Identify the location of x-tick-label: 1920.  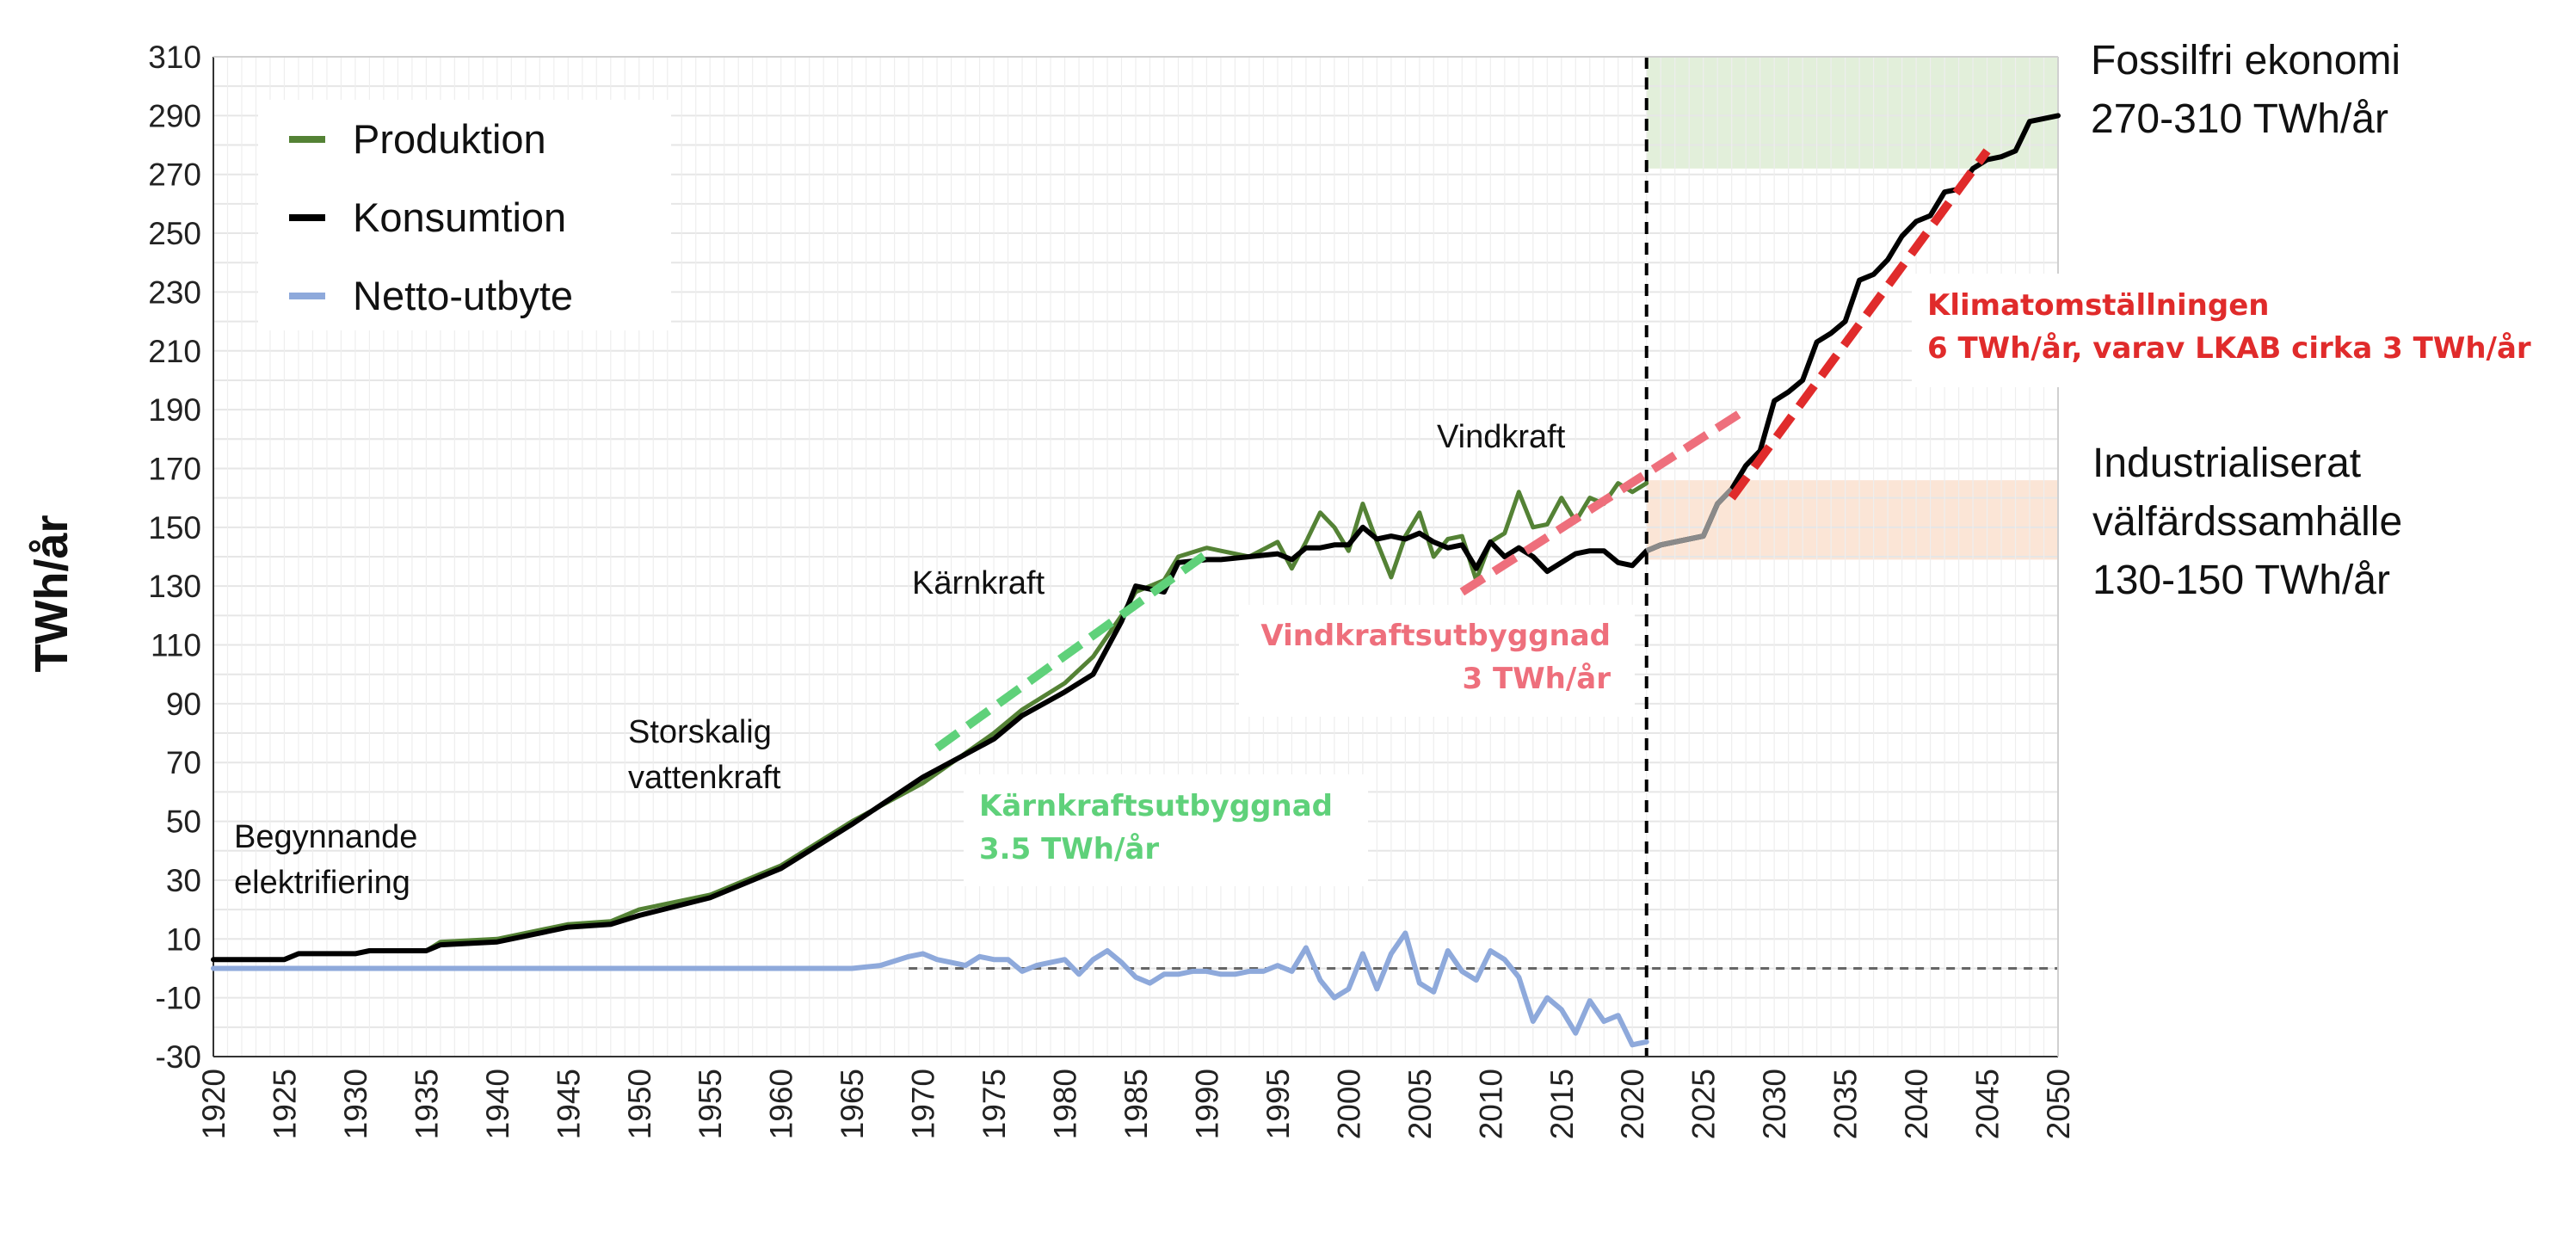
(213, 1104).